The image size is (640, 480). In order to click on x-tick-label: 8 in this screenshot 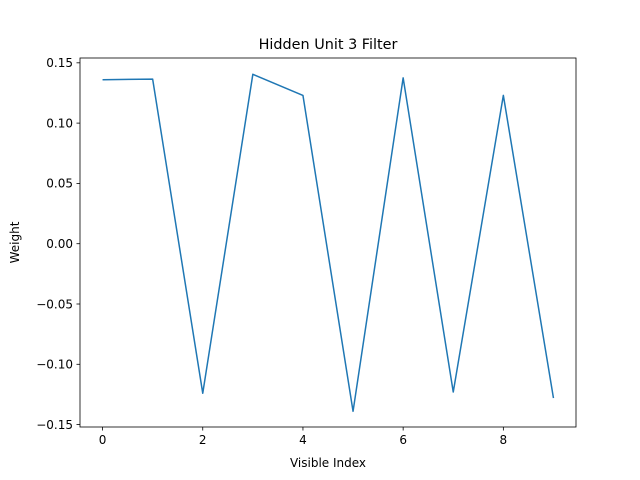, I will do `click(504, 440)`.